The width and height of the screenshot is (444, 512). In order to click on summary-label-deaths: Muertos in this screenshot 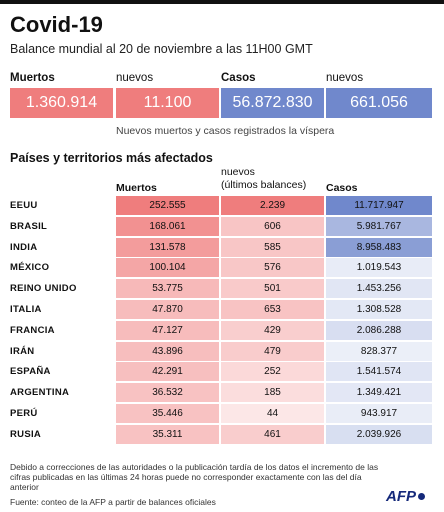, I will do `click(32, 78)`.